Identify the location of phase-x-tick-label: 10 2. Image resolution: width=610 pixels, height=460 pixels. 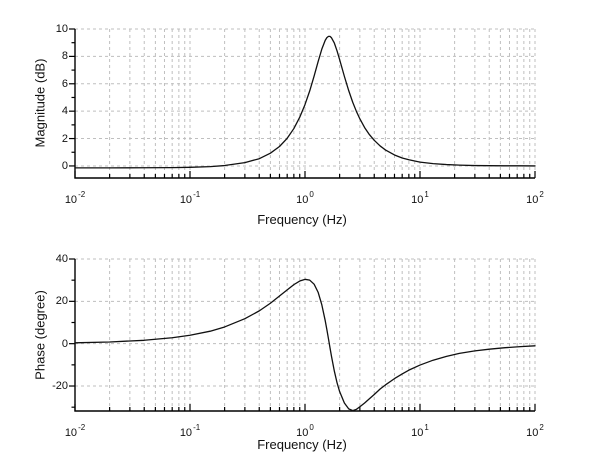
(535, 431).